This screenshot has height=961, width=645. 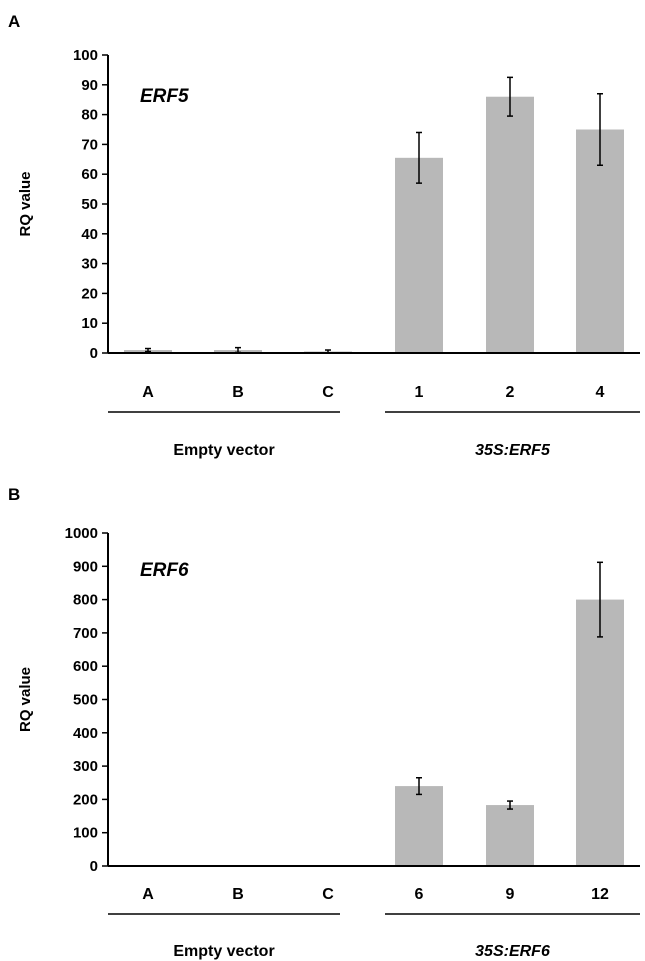 I want to click on y-tick-label: 30, so click(x=89, y=264).